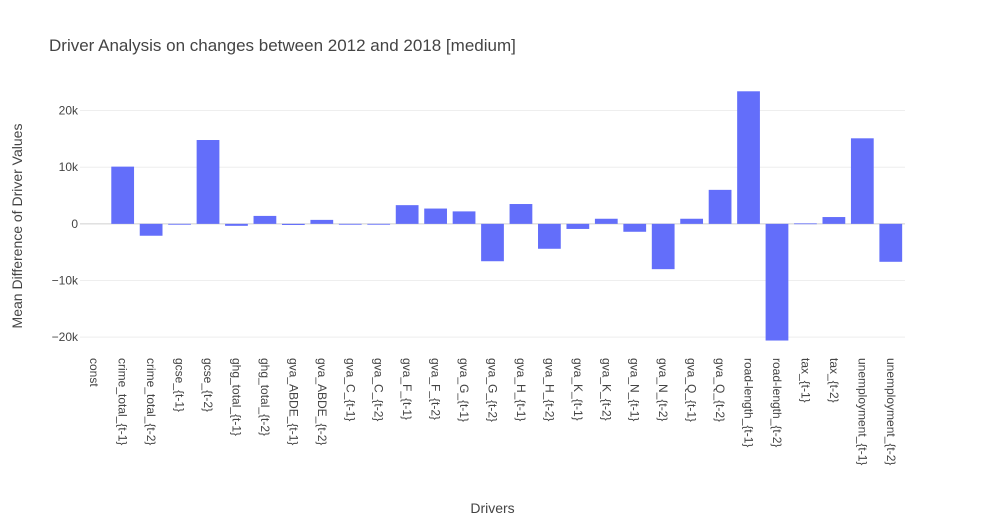 This screenshot has height=530, width=983. I want to click on x-tick-label: crime_total_{t-1}, so click(123, 401).